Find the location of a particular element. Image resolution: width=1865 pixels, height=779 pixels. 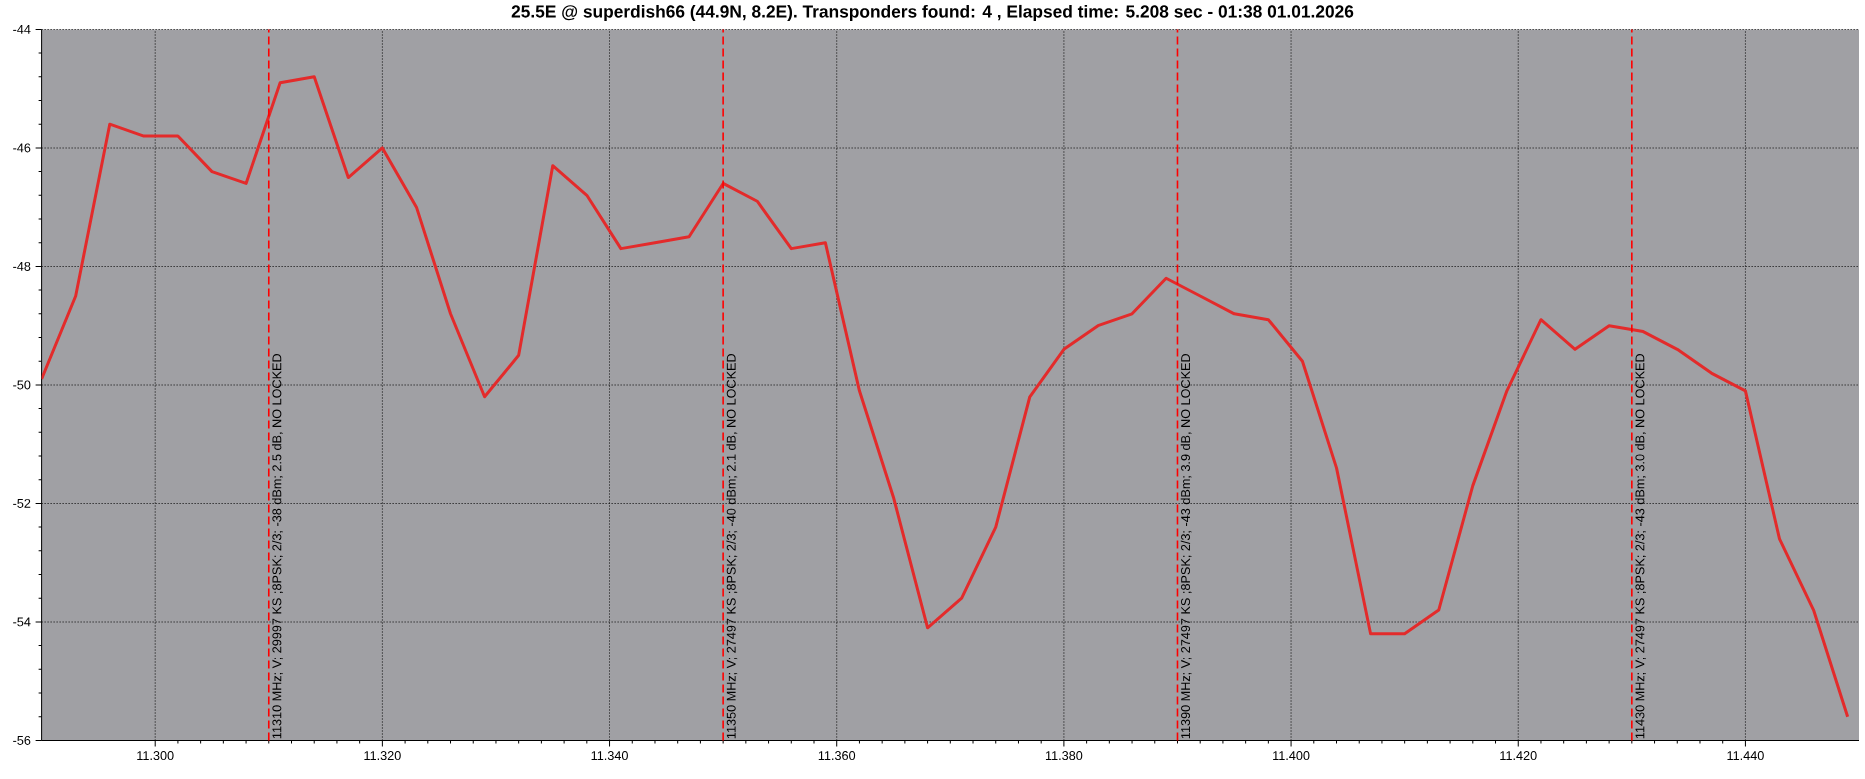

y-tick-label: -46 is located at coordinates (22, 148).